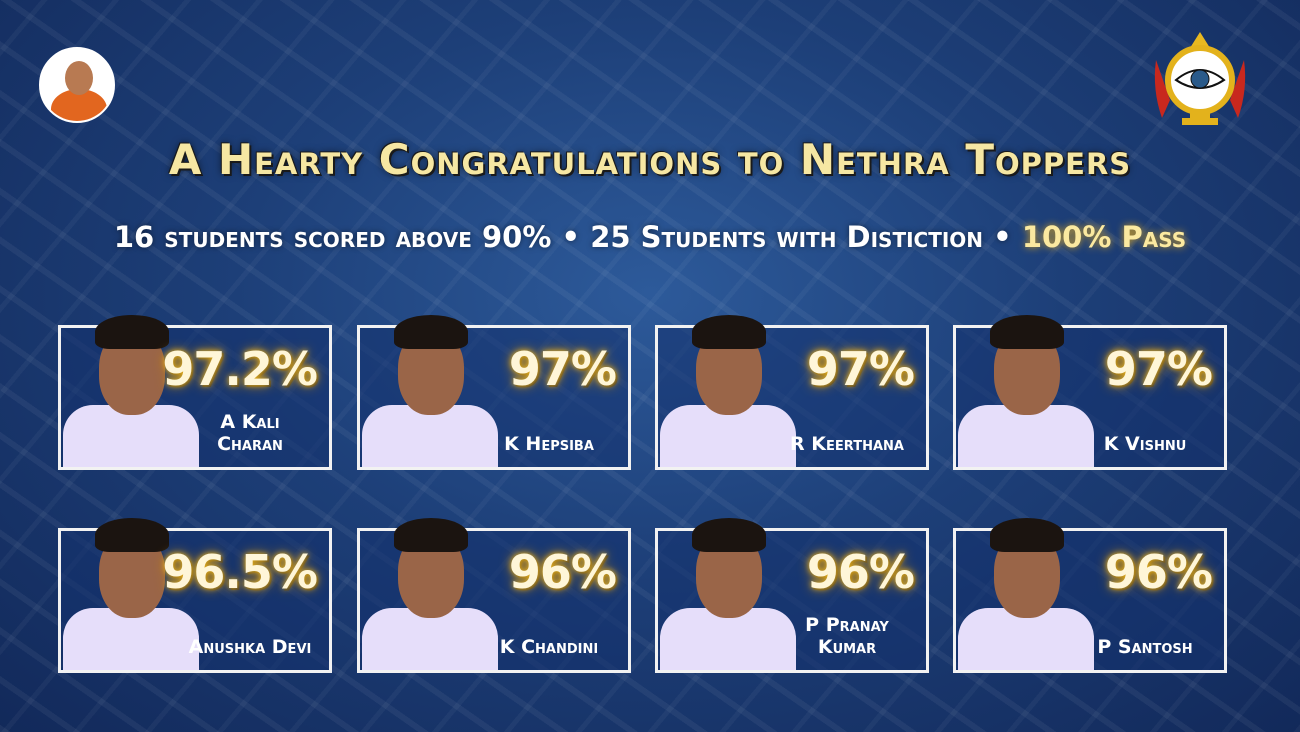 The height and width of the screenshot is (732, 1300). I want to click on topper-name: A Kali Charan, so click(250, 433).